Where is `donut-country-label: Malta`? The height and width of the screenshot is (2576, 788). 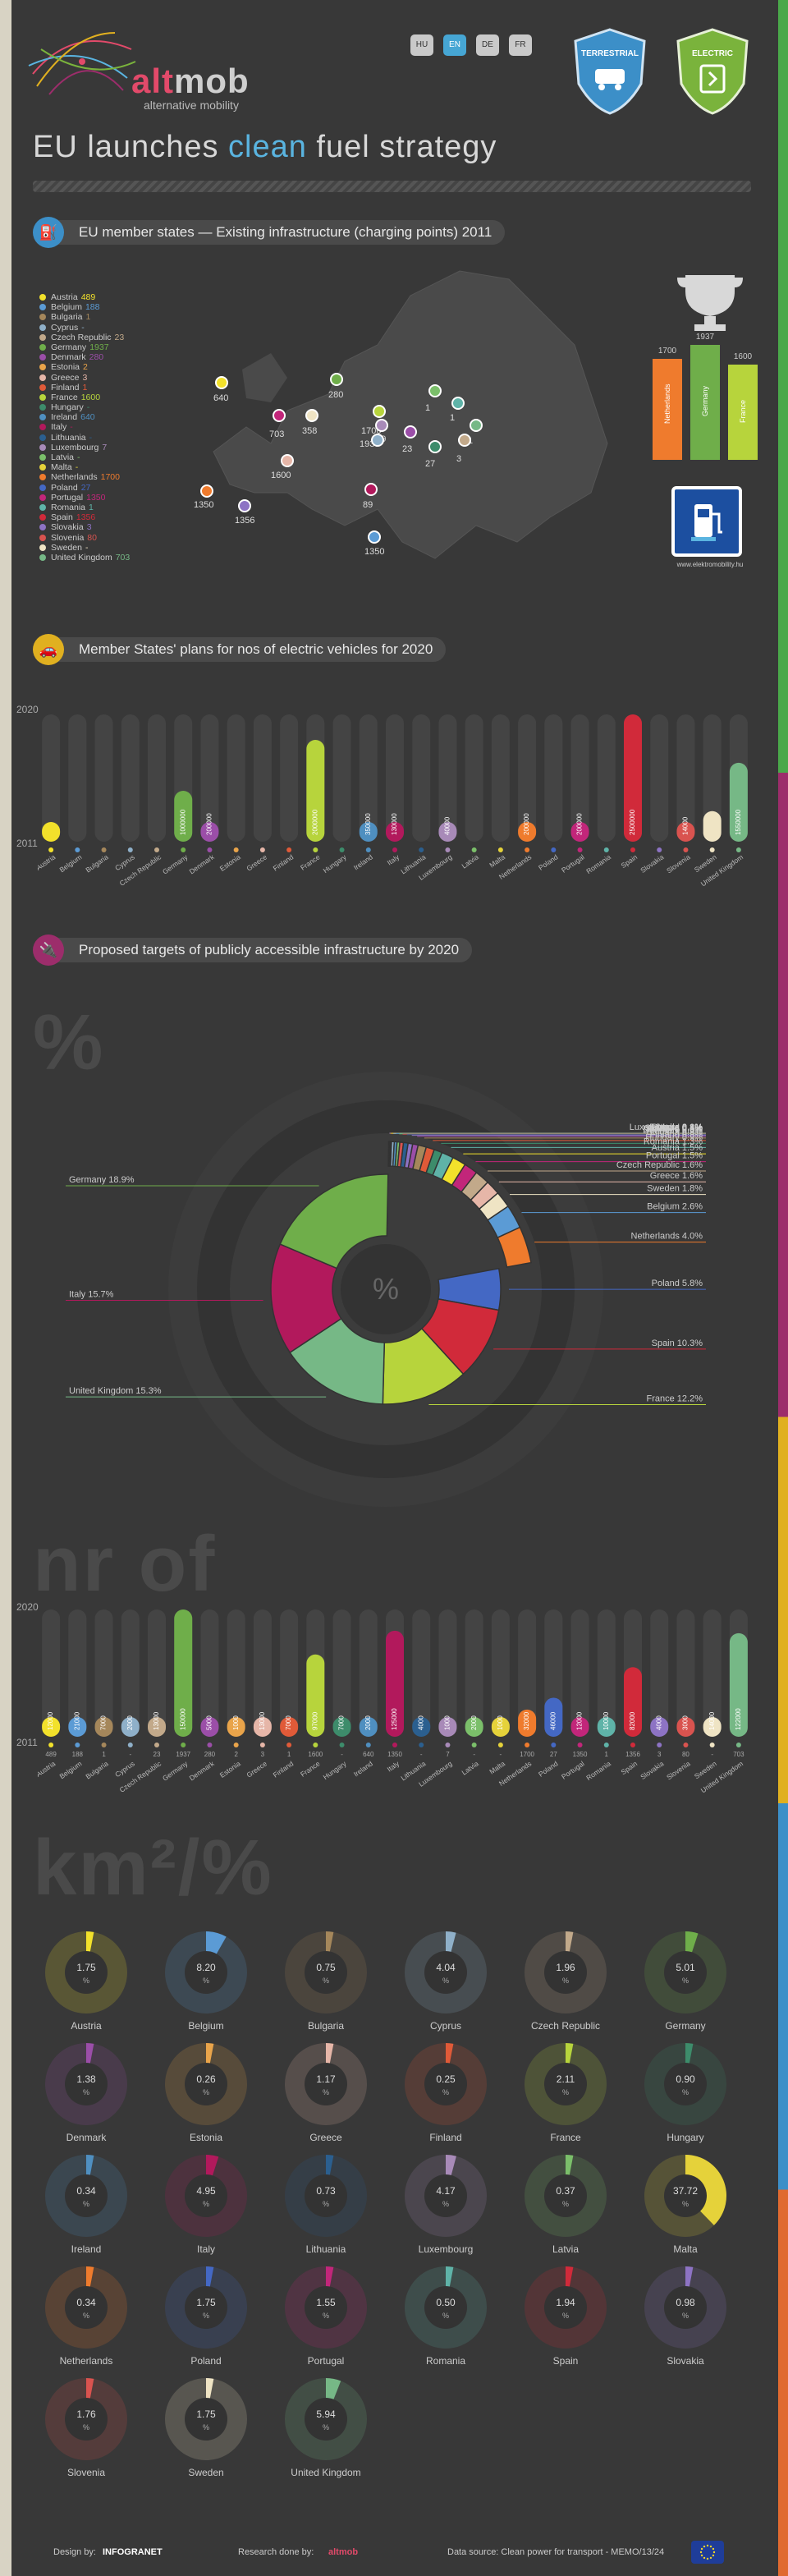 donut-country-label: Malta is located at coordinates (686, 2249).